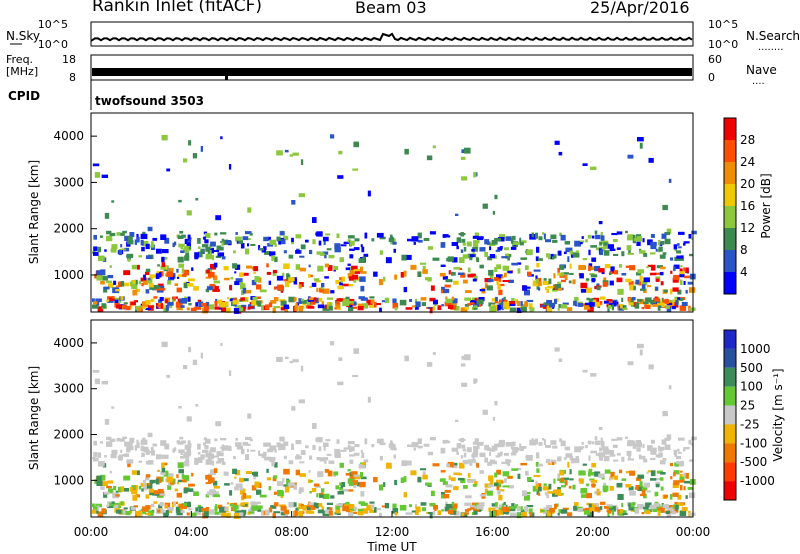 Image resolution: width=800 pixels, height=554 pixels. What do you see at coordinates (723, 44) in the screenshot?
I see `noise-tick-bottom-right: 10^0` at bounding box center [723, 44].